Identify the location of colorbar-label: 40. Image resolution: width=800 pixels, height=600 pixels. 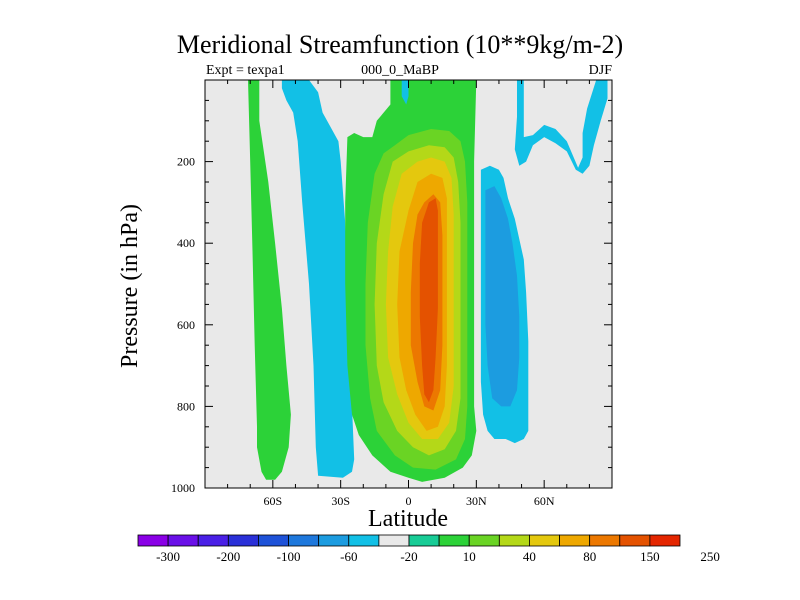
(529, 556).